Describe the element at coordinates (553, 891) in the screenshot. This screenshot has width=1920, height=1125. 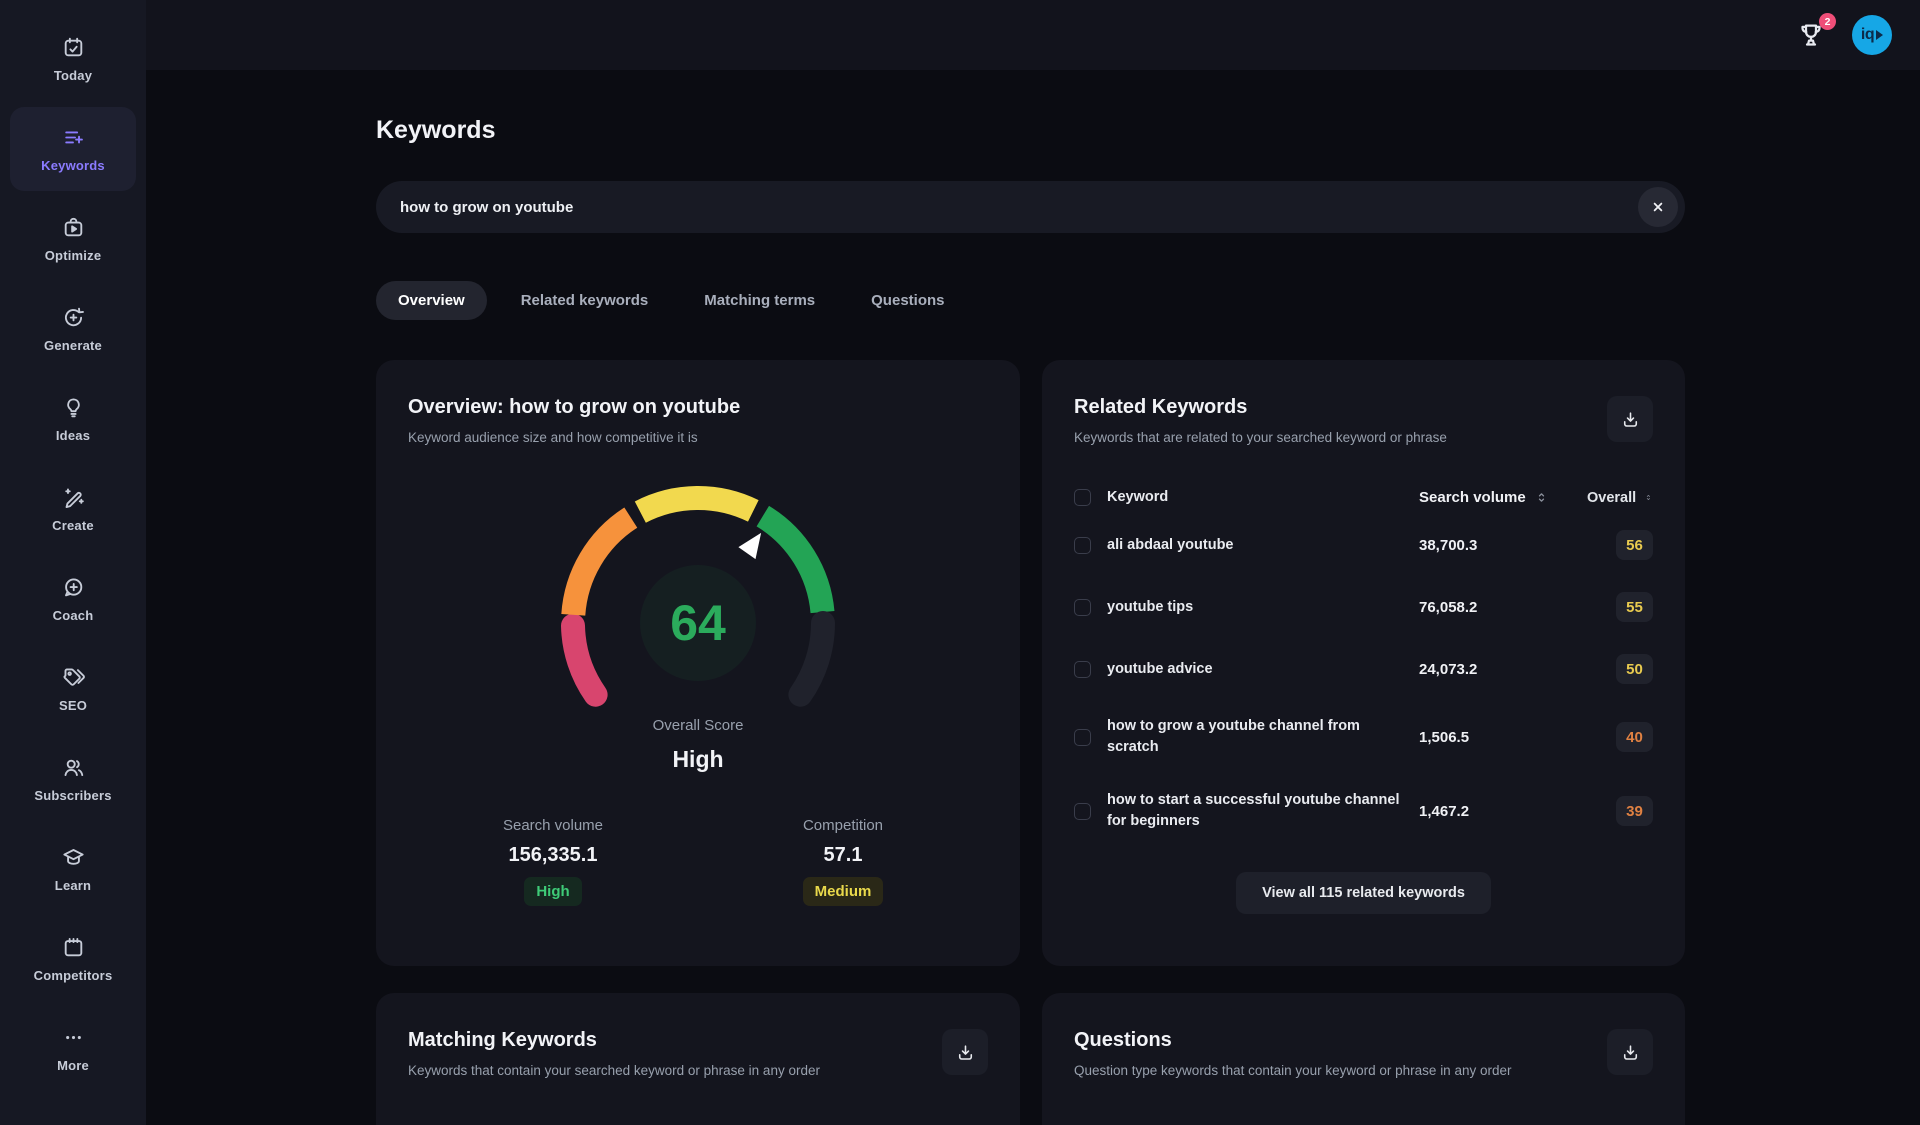
I see `search-volume-badge: High` at that location.